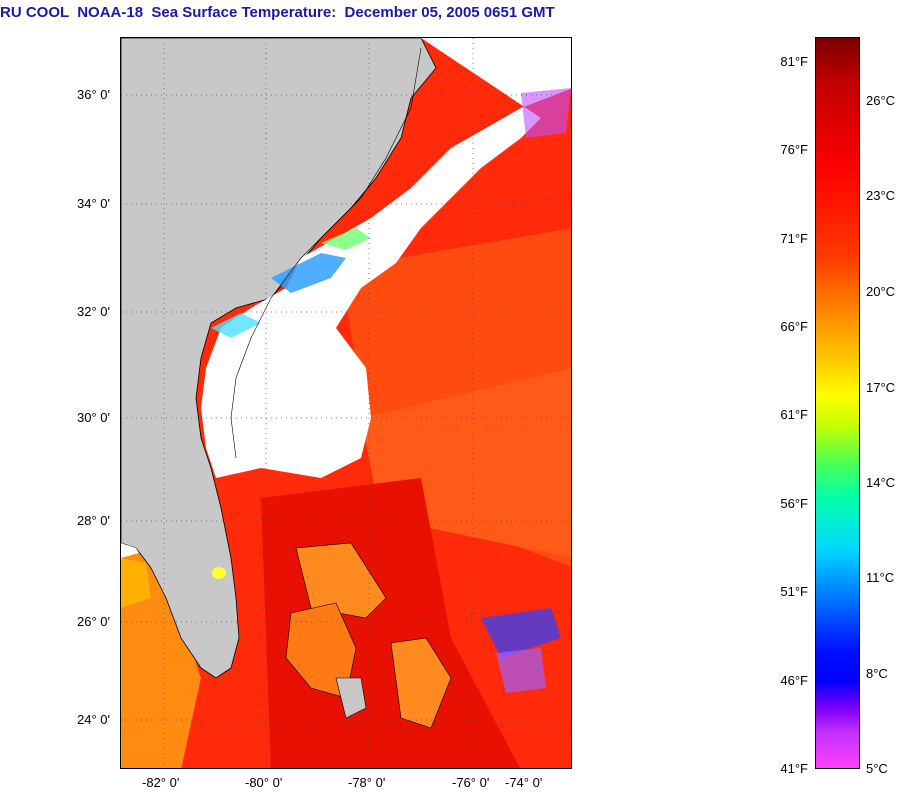  What do you see at coordinates (837, 403) in the screenshot?
I see `temperature-colorbar` at bounding box center [837, 403].